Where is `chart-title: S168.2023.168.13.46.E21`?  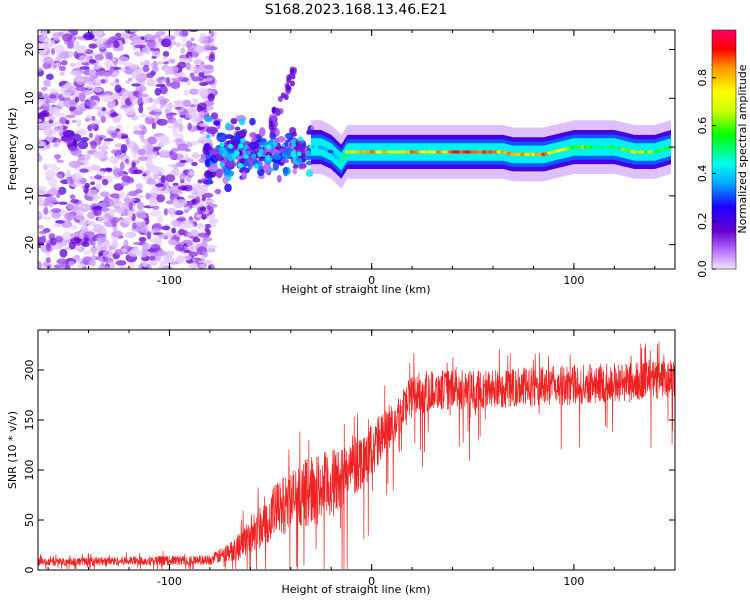
chart-title: S168.2023.168.13.46.E21 is located at coordinates (356, 10).